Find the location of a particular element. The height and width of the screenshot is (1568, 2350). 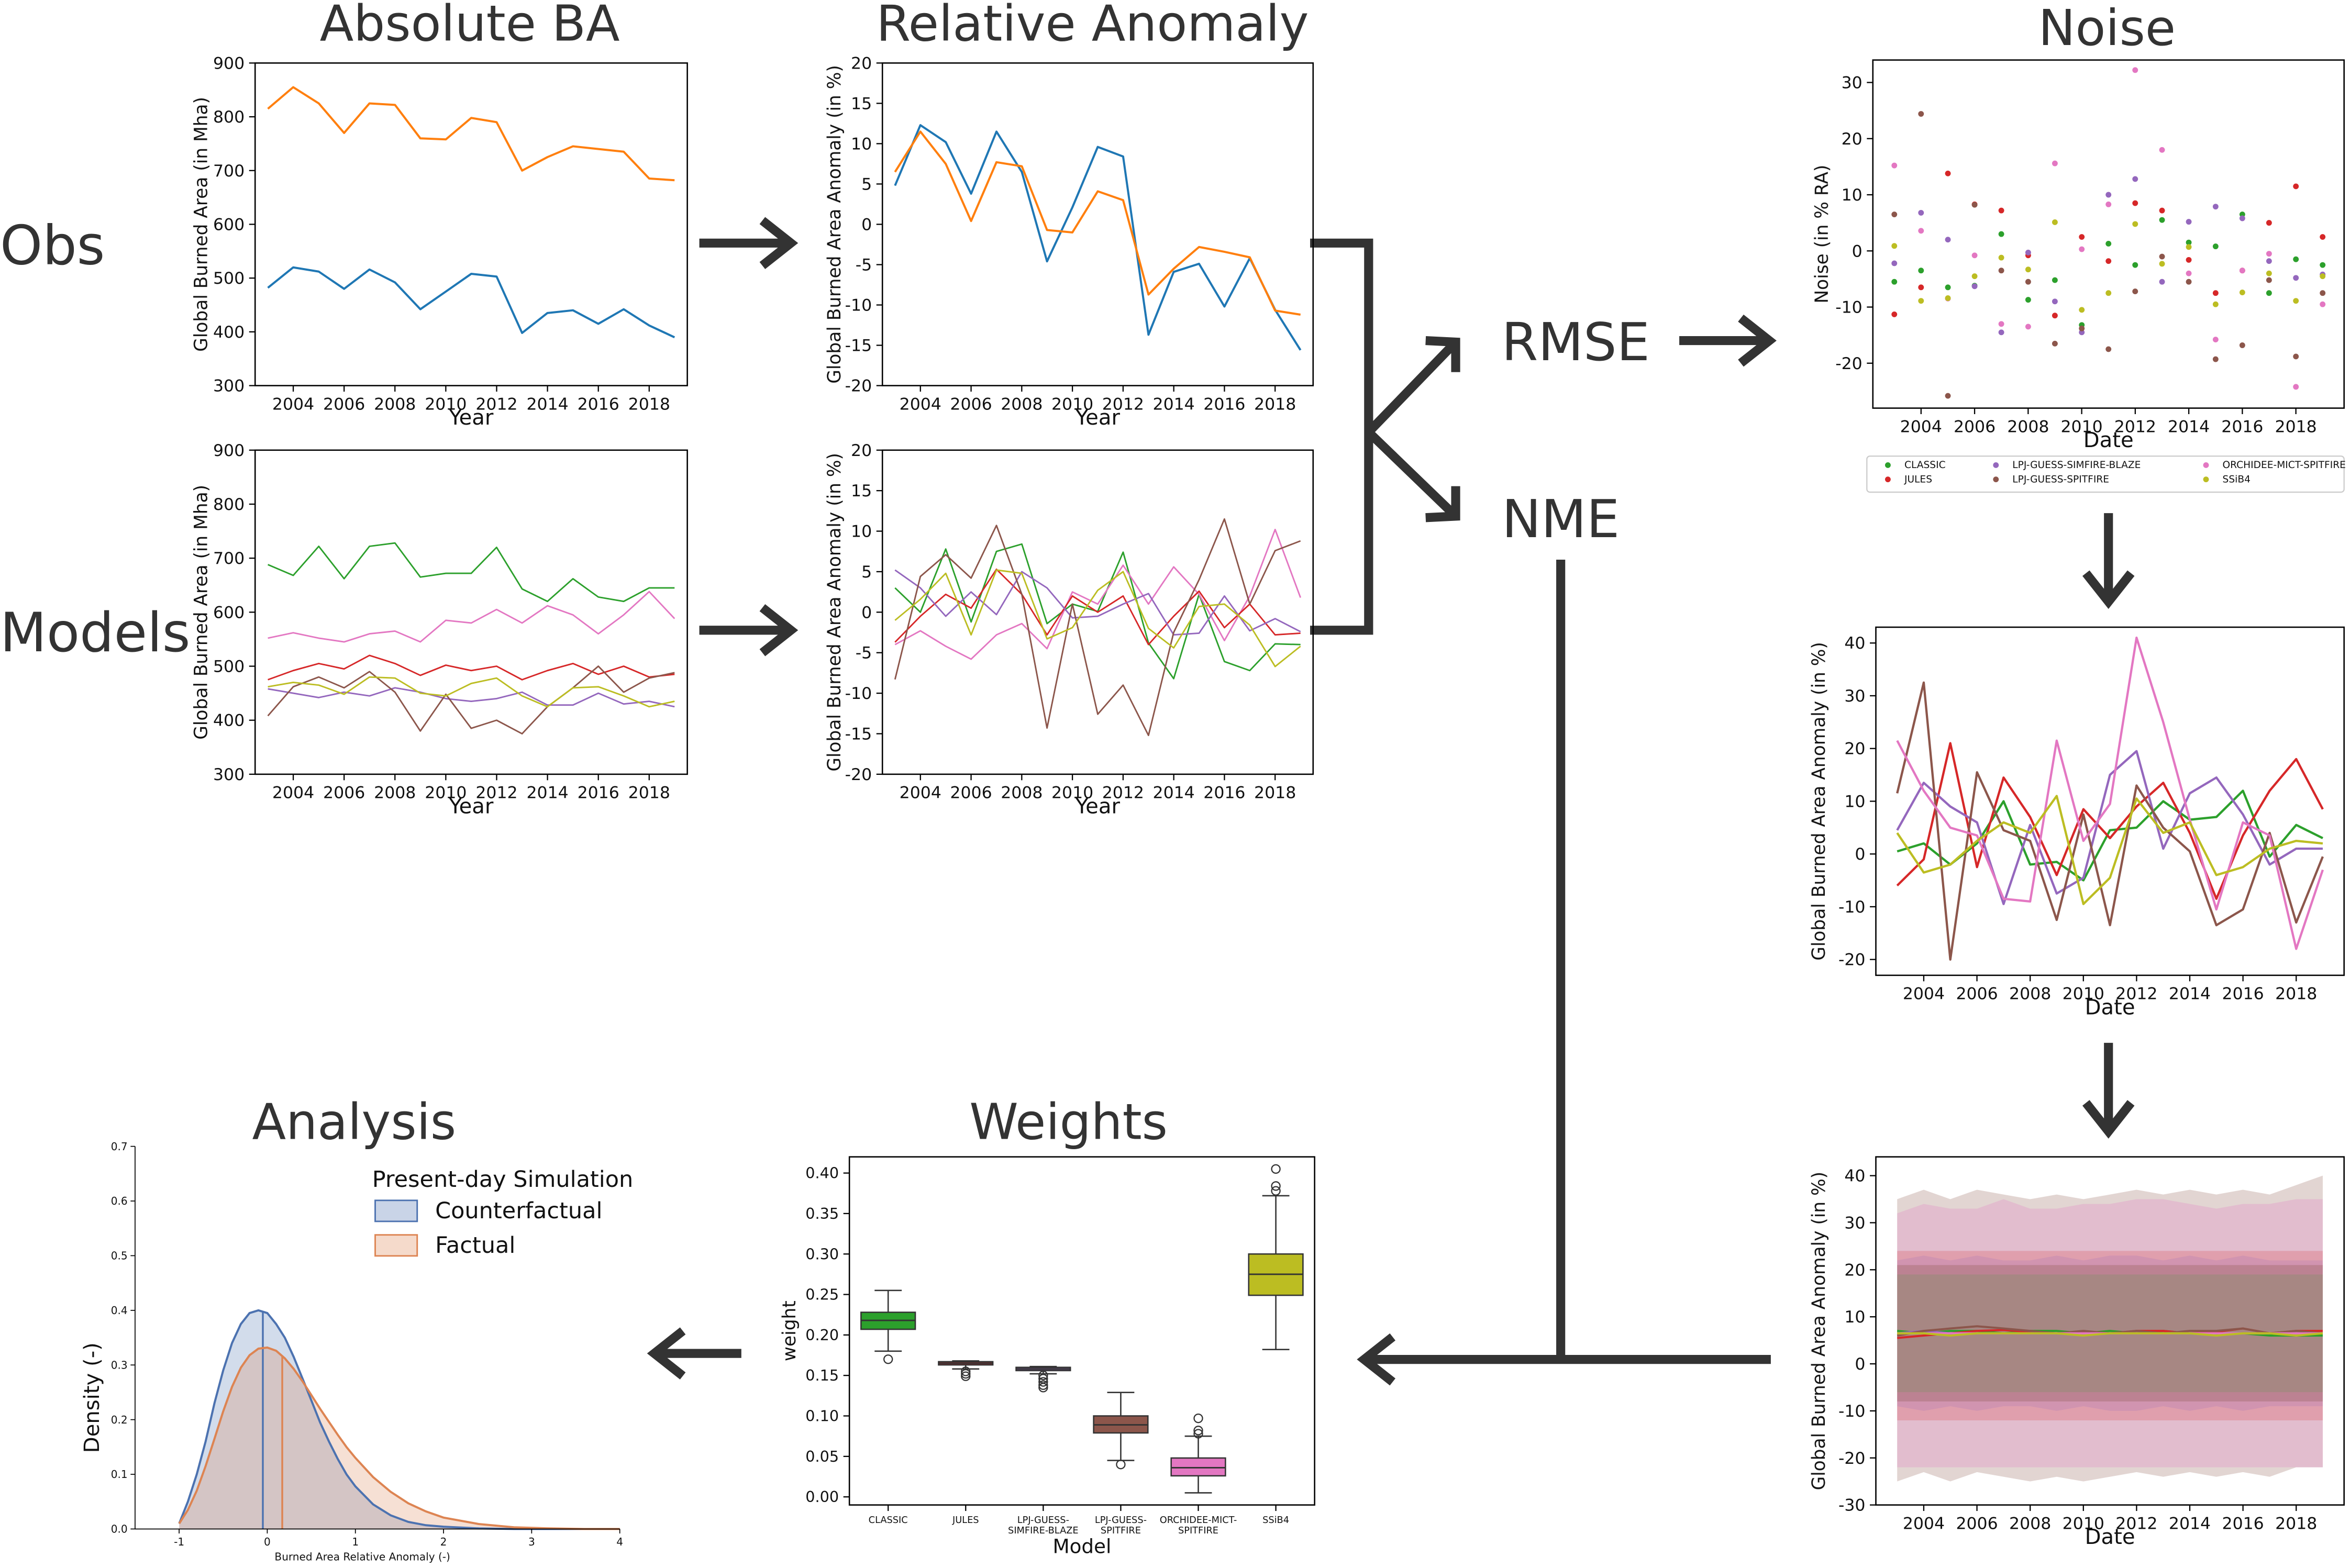

x-tick-label: 2 is located at coordinates (443, 1542).